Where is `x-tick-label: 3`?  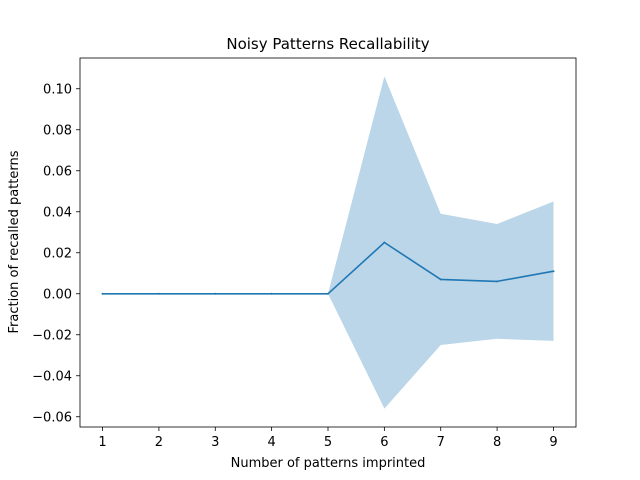
x-tick-label: 3 is located at coordinates (215, 442).